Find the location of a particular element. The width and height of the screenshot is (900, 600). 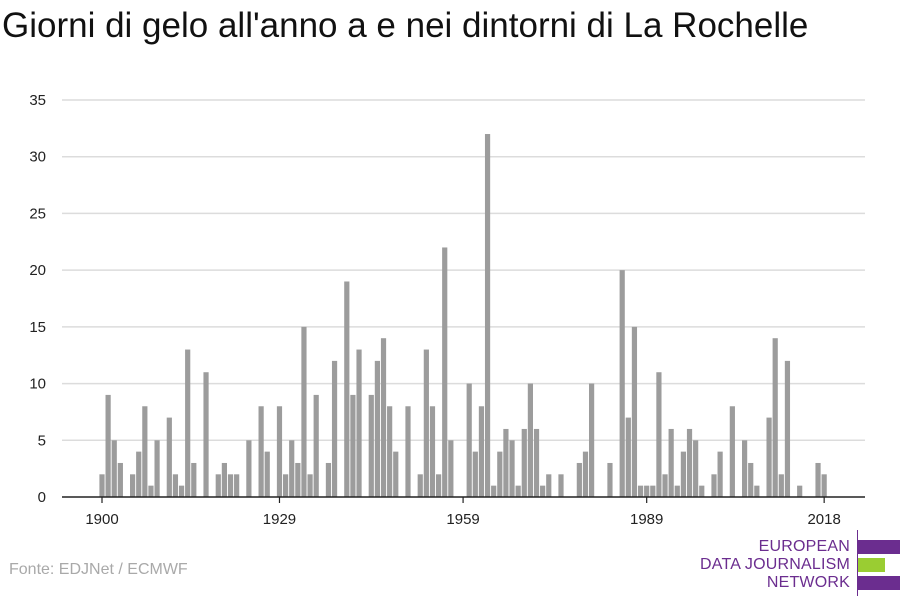

y-tick-label: 30 is located at coordinates (37, 157).